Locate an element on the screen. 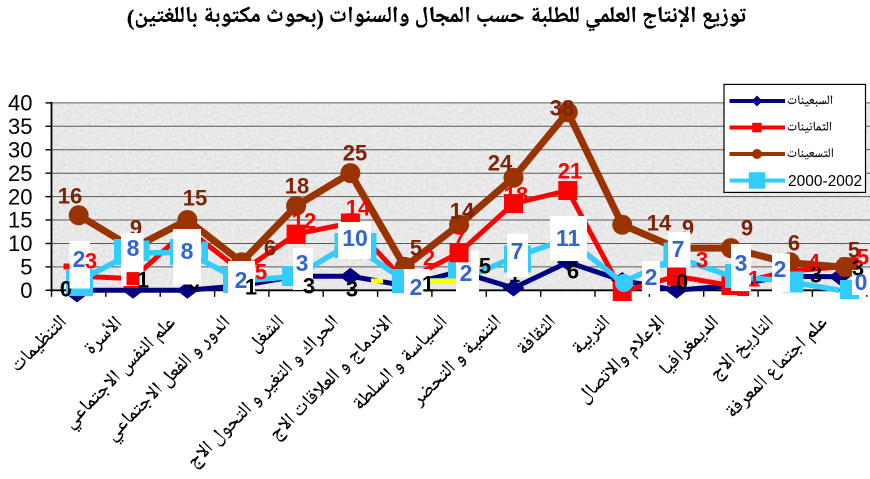 This screenshot has width=870, height=479. svg-text: 20 is located at coordinates (20, 196).